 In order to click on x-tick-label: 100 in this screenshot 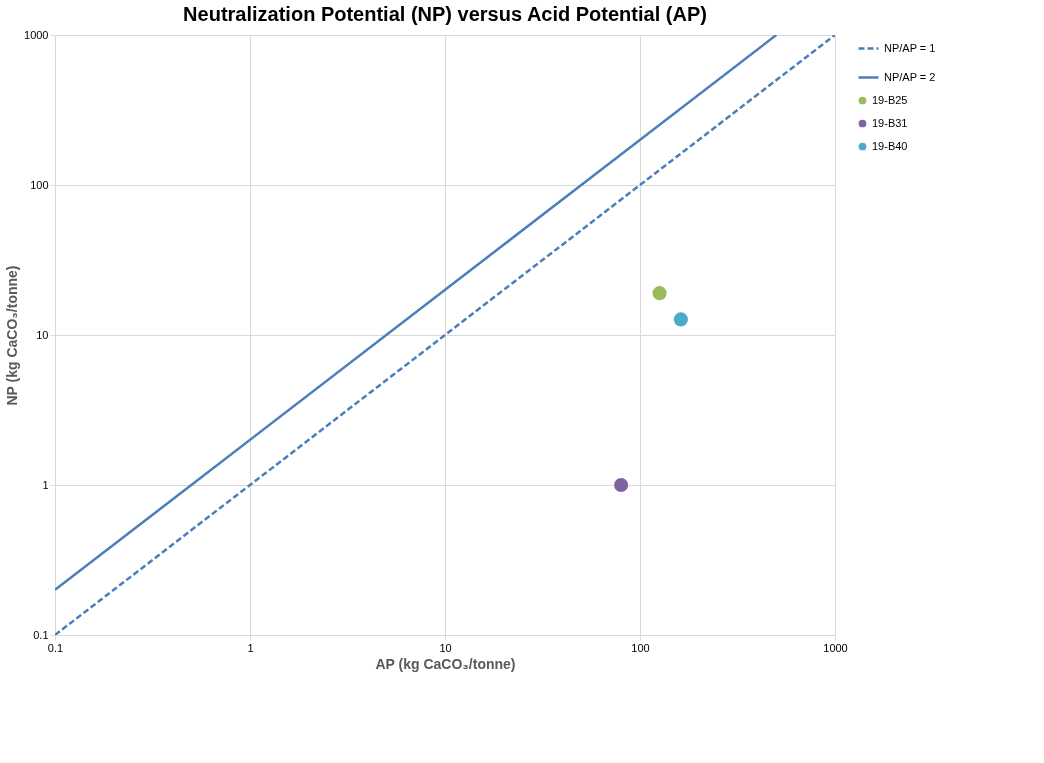, I will do `click(640, 647)`.